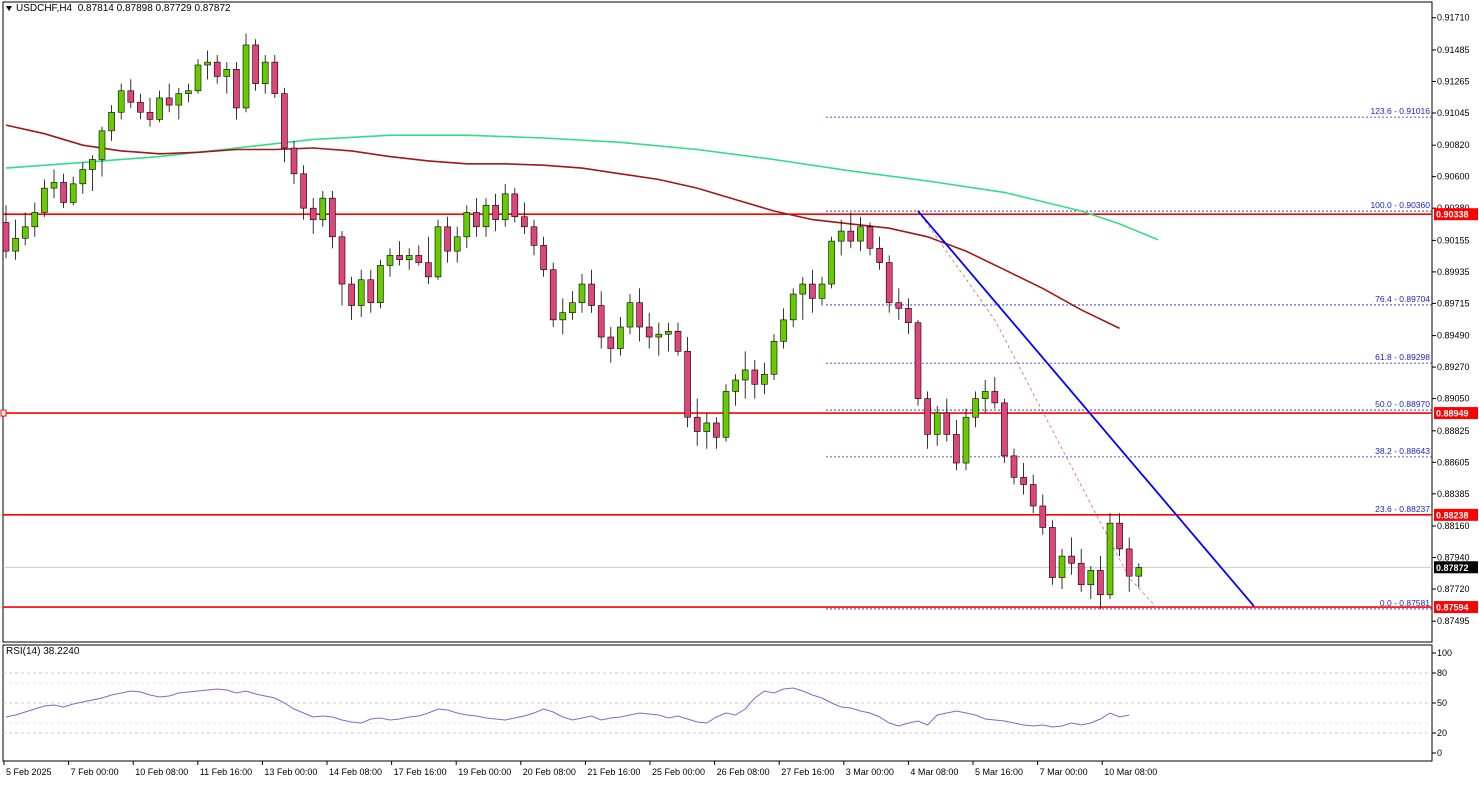 This screenshot has height=787, width=1479. What do you see at coordinates (9, 8) in the screenshot?
I see `collapse-triangle-icon` at bounding box center [9, 8].